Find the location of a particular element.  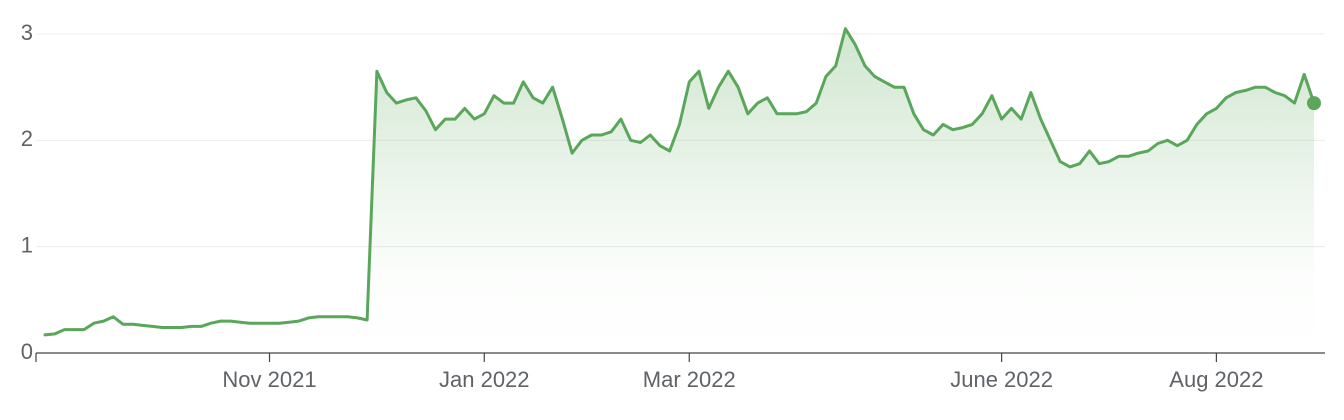

x-tick-label: Aug 2022 is located at coordinates (1216, 379).